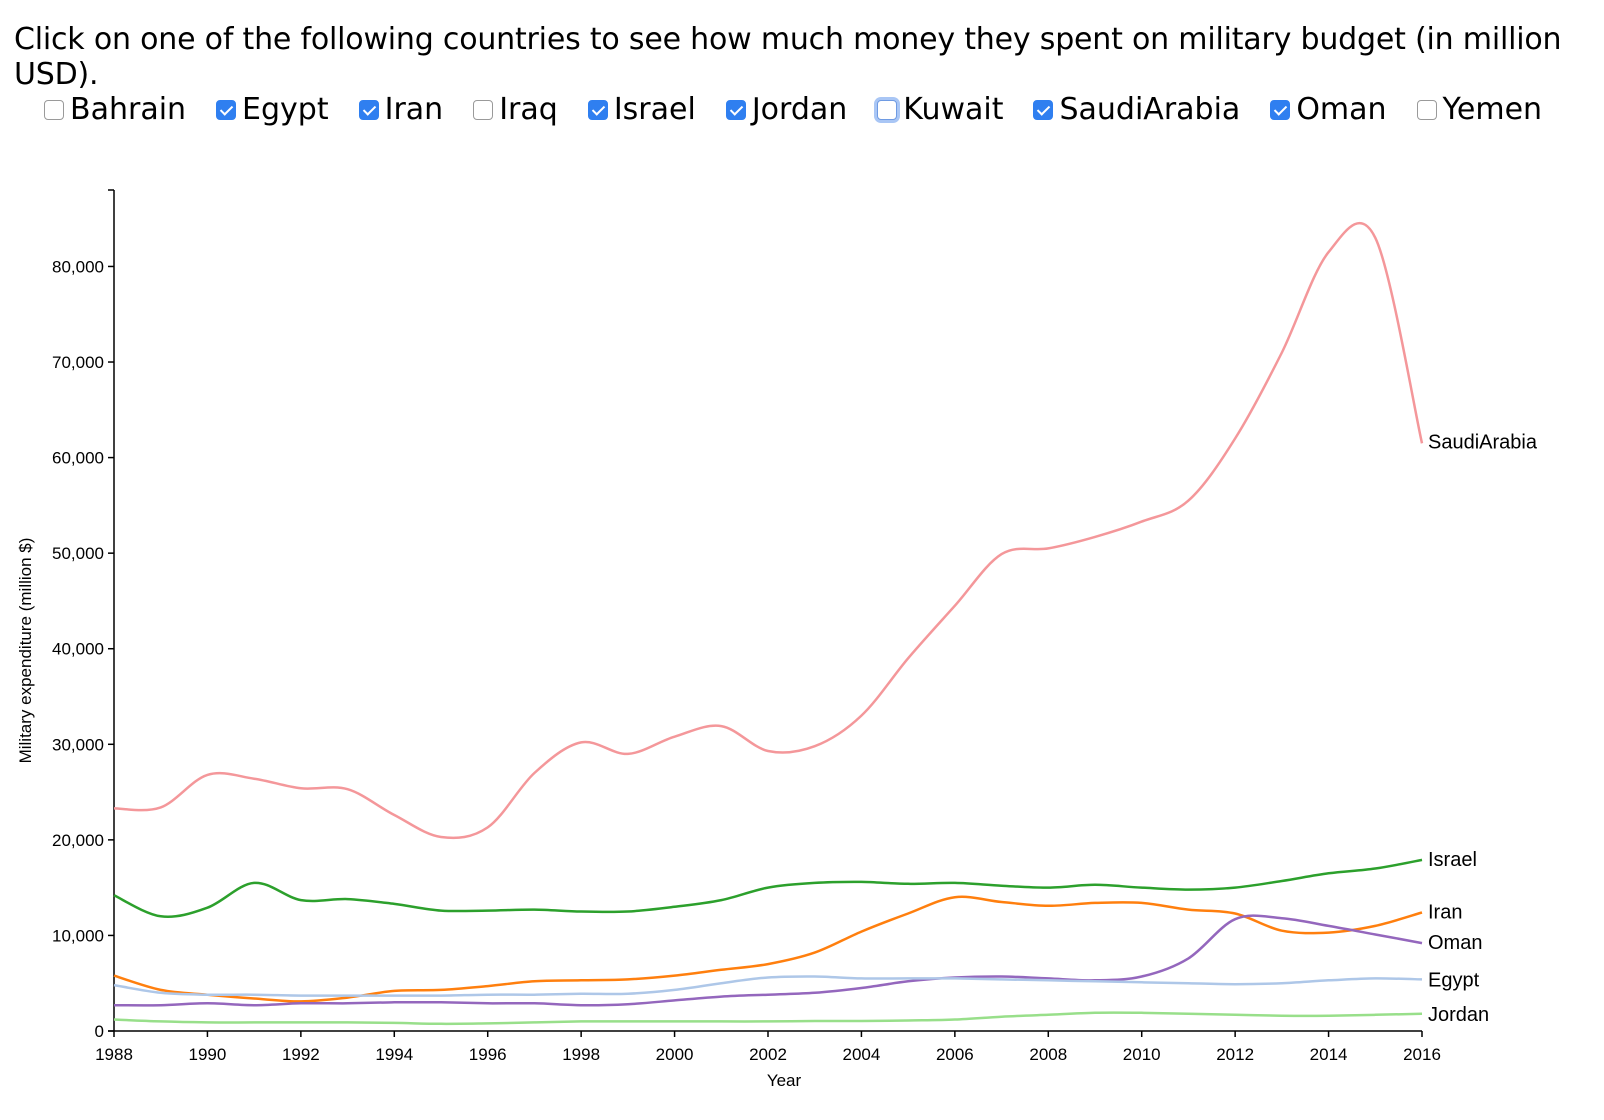  Describe the element at coordinates (1341, 109) in the screenshot. I see `checkbox-label: Oman` at that location.